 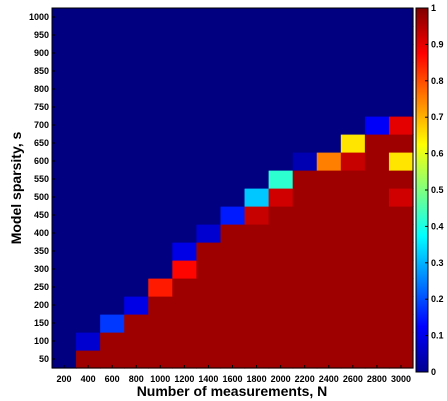 I want to click on colorbar-tick-label: 0.7, so click(x=437, y=117).